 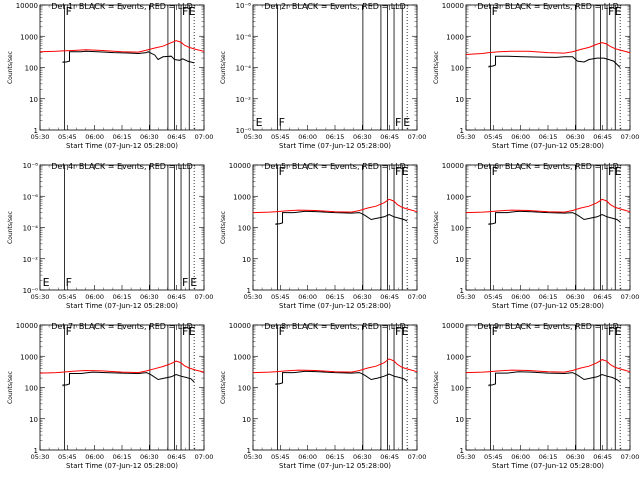 What do you see at coordinates (31, 291) in the screenshot?
I see `y-tick-label: 10⁻⁰` at bounding box center [31, 291].